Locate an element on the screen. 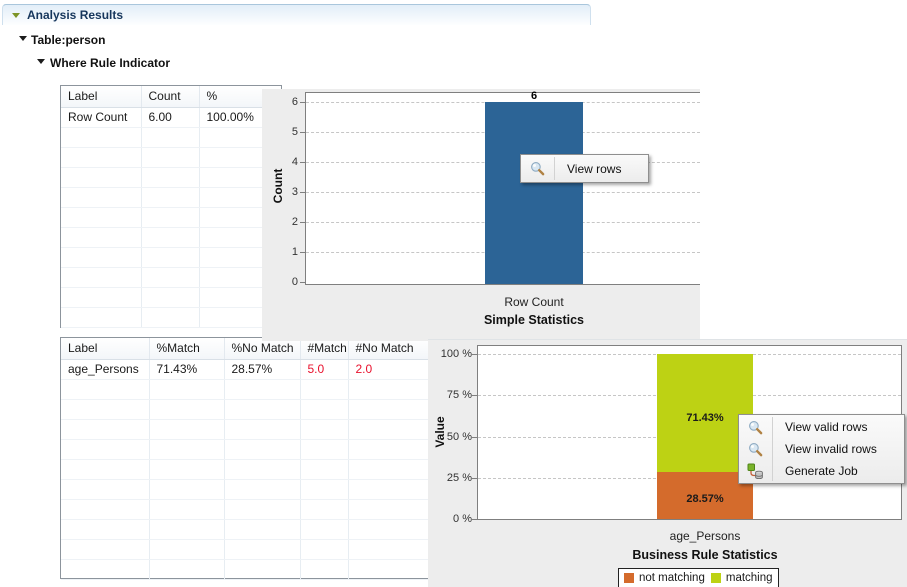 The image size is (907, 587). table-header-row: Label Count % is located at coordinates (171, 97).